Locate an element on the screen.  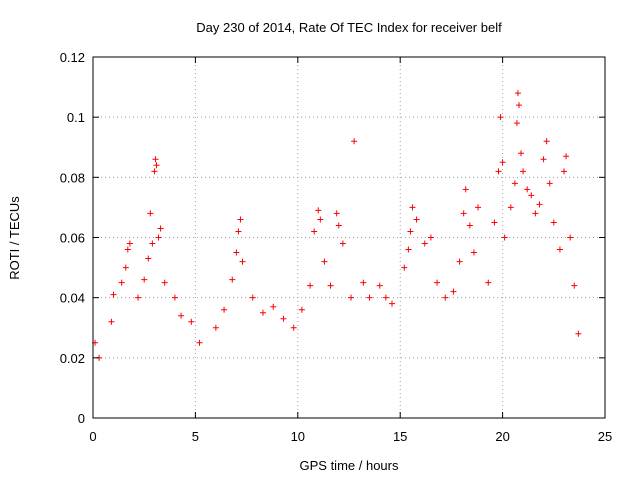
y-tick-label: 0.12 is located at coordinates (72, 57).